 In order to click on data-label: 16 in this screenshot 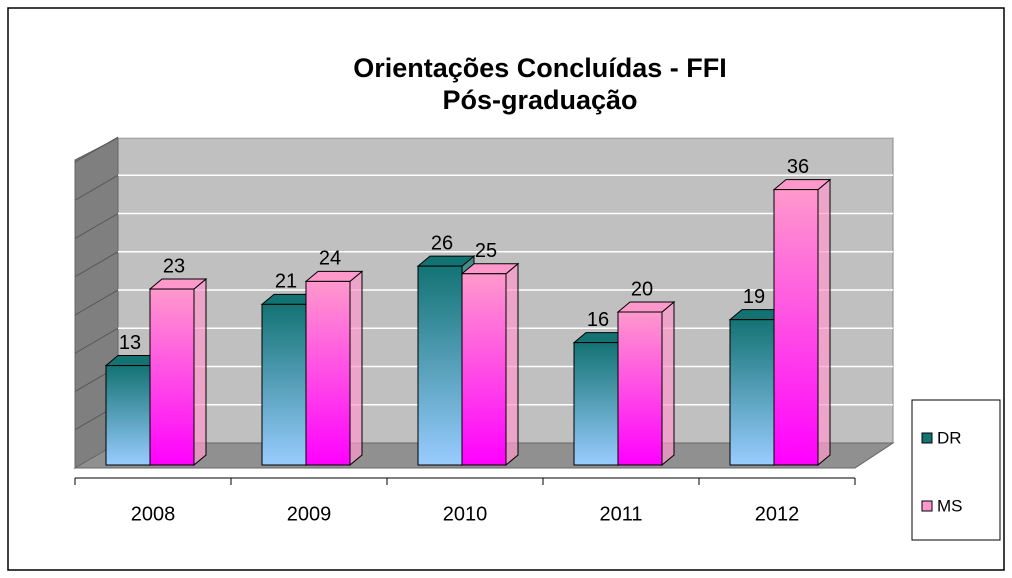, I will do `click(598, 320)`.